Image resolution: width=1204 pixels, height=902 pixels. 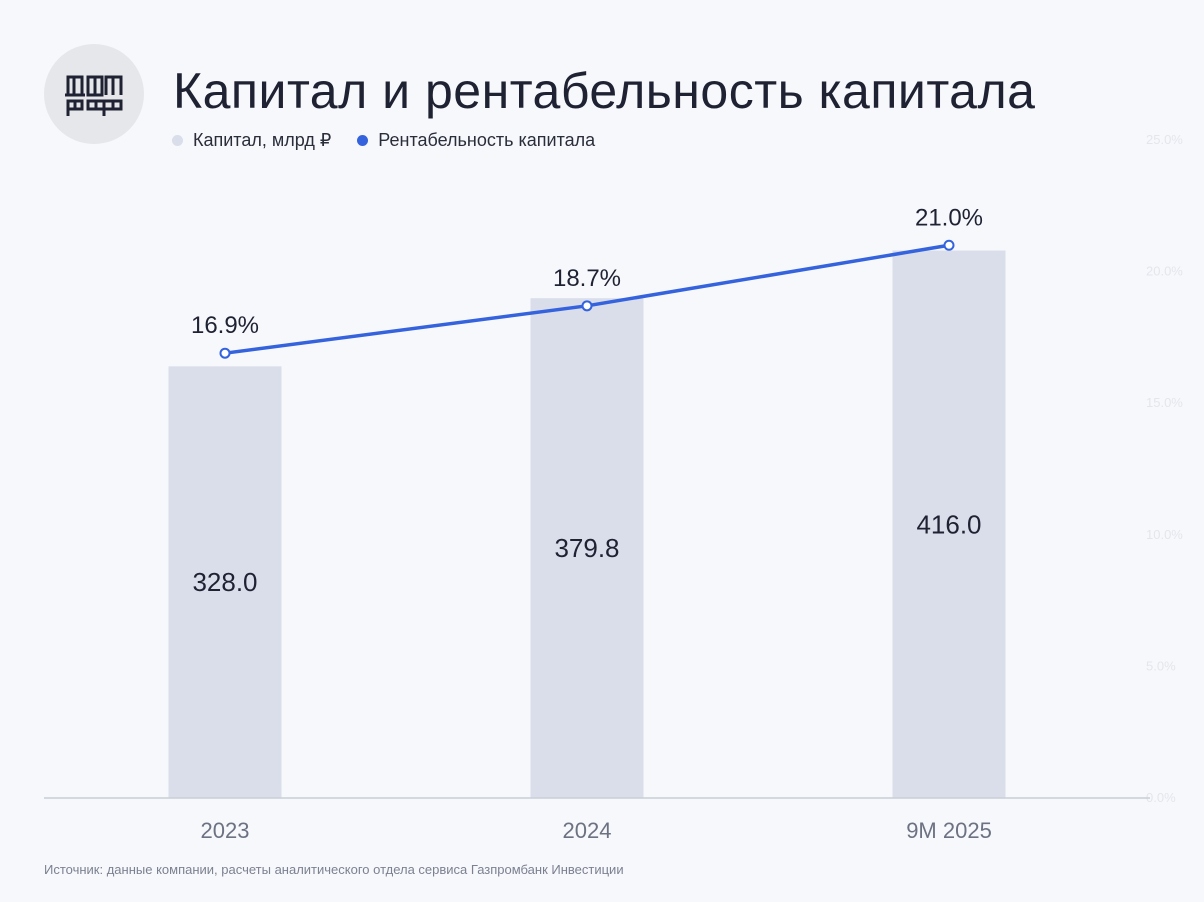 I want to click on right-axis-tick-label: 25.0%, so click(x=1164, y=139).